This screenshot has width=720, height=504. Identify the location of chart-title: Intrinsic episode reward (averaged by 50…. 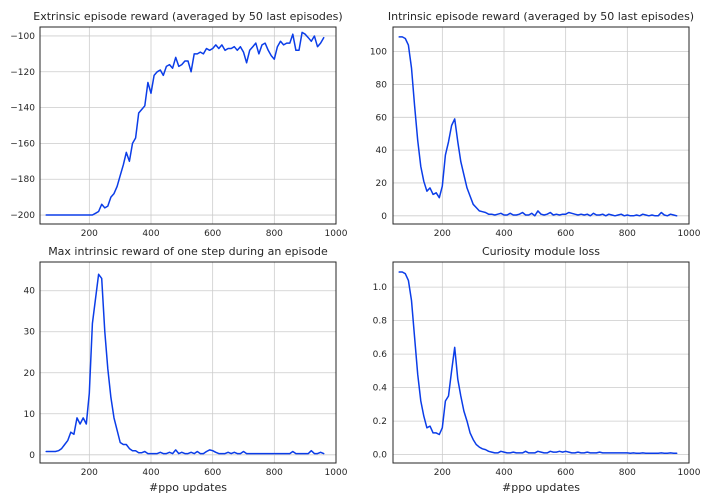
(541, 16).